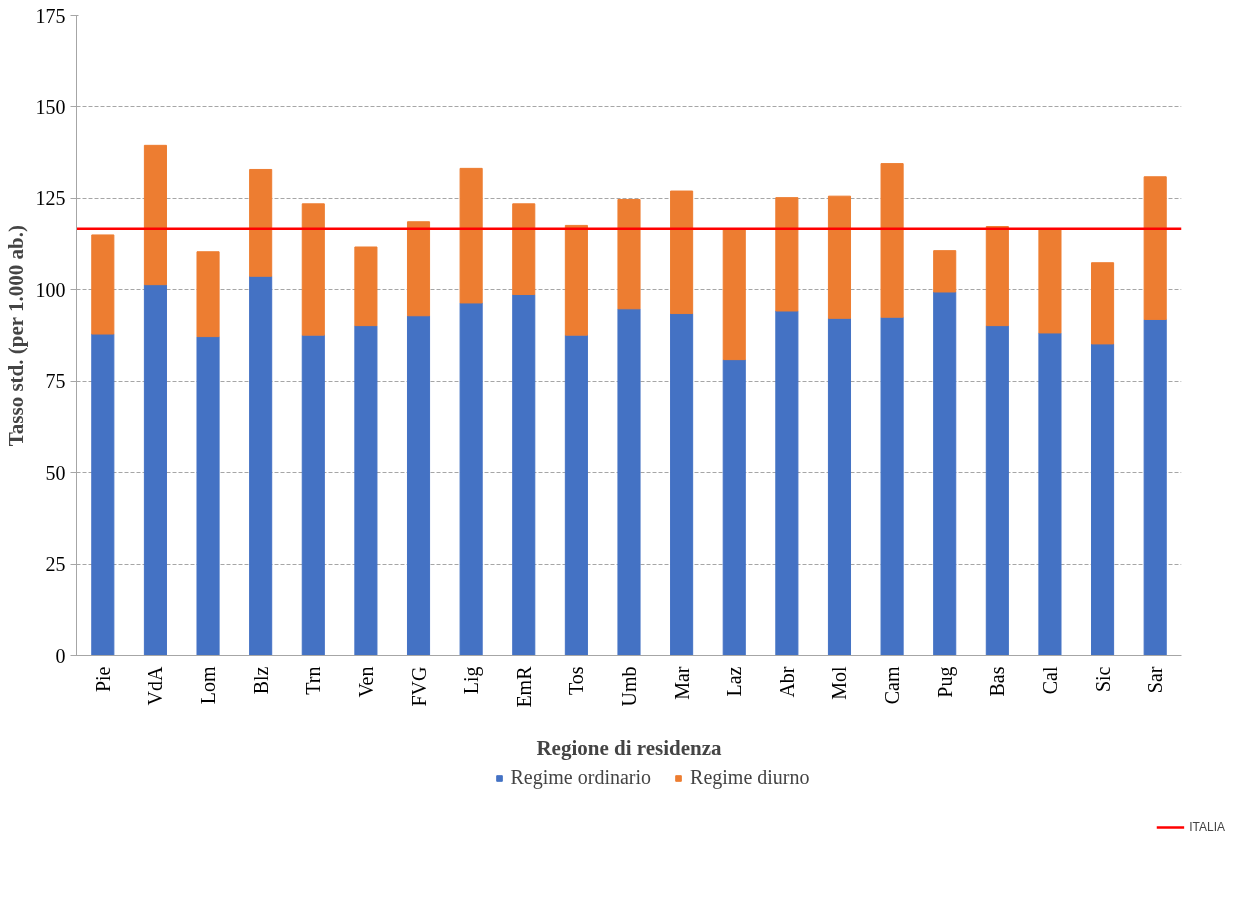 The width and height of the screenshot is (1235, 918). What do you see at coordinates (260, 680) in the screenshot?
I see `x-tick-label: Blz` at bounding box center [260, 680].